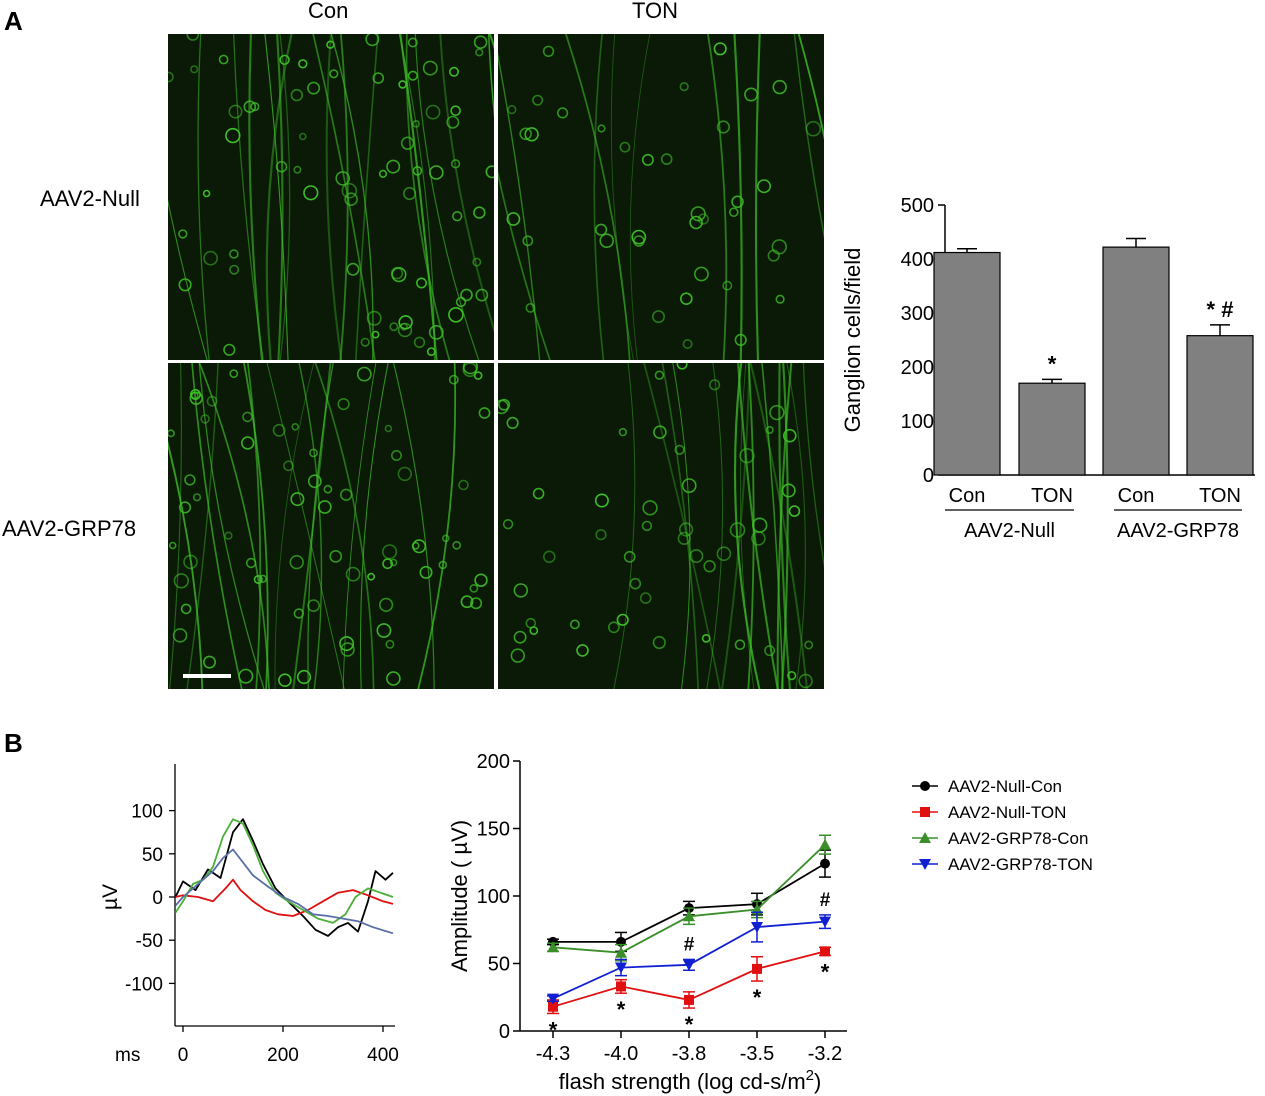  Describe the element at coordinates (1002, 864) in the screenshot. I see `legend-item: AAV2-GRP78-TON` at that location.